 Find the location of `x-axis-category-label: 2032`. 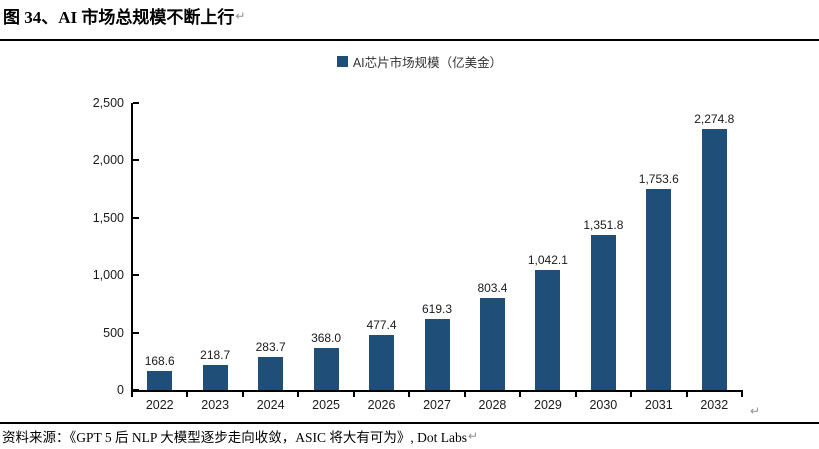

x-axis-category-label: 2032 is located at coordinates (714, 405).